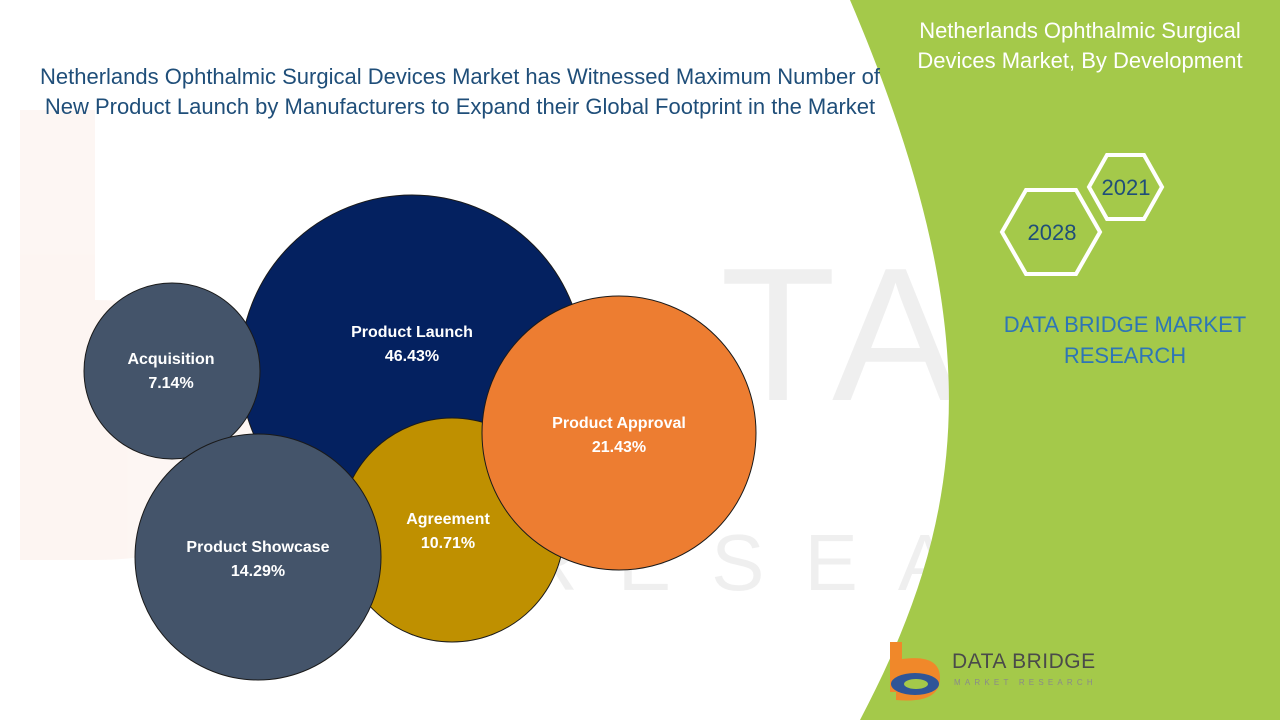 The height and width of the screenshot is (720, 1280). I want to click on bubble-agreement-value: 10.71%, so click(448, 543).